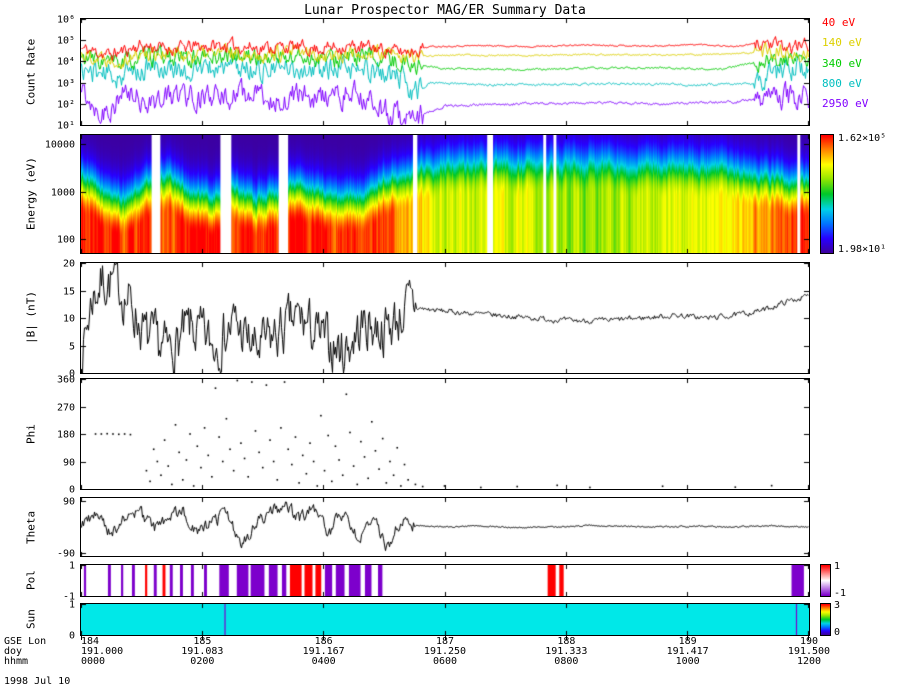 Image resolution: width=900 pixels, height=700 pixels. What do you see at coordinates (687, 661) in the screenshot?
I see `x-tick-label: 1000` at bounding box center [687, 661].